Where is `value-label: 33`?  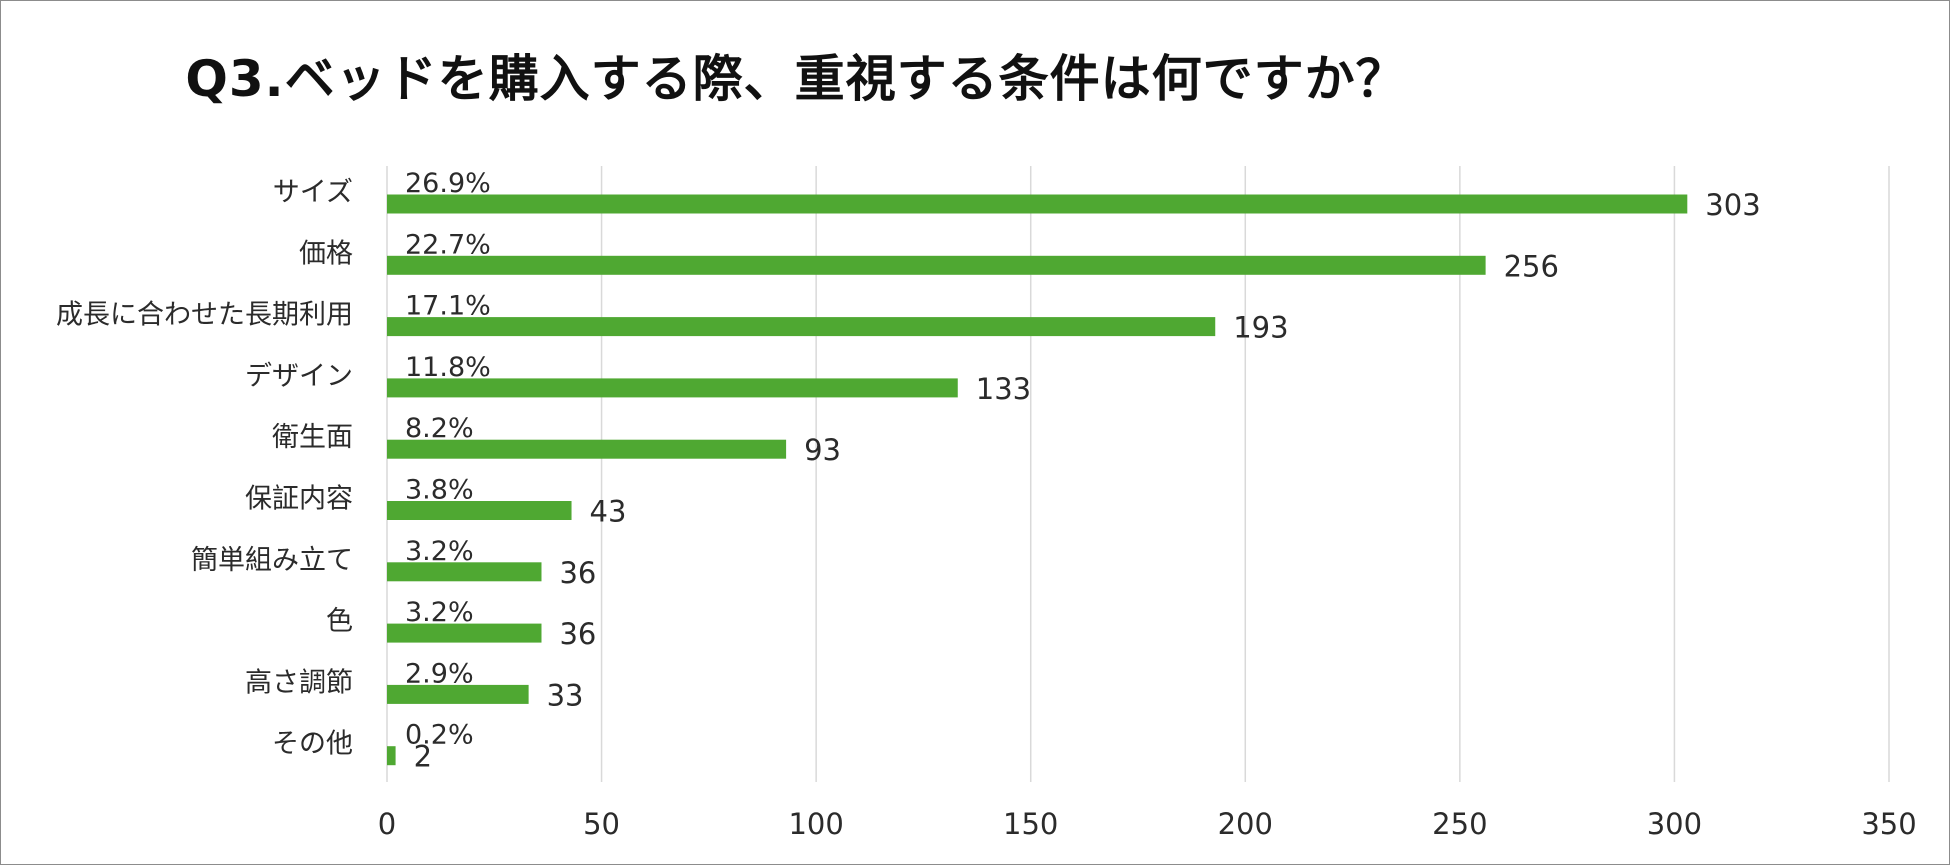
value-label: 33 is located at coordinates (565, 695).